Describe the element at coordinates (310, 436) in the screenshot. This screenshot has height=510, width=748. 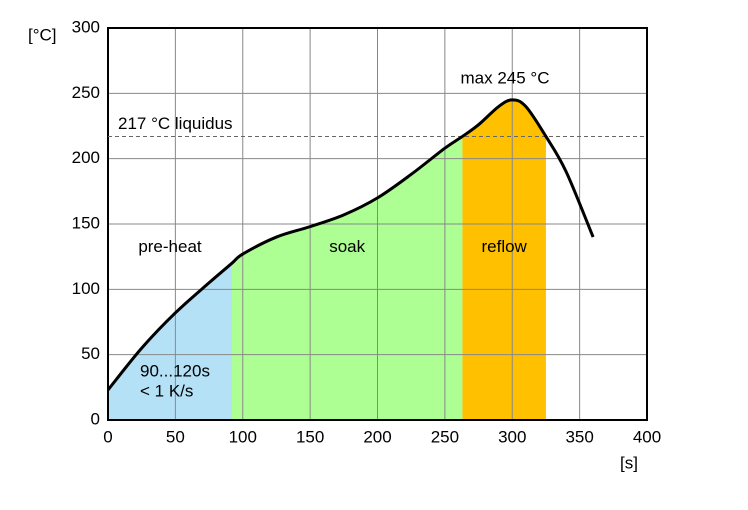
I see `x-tick-label: 150` at that location.